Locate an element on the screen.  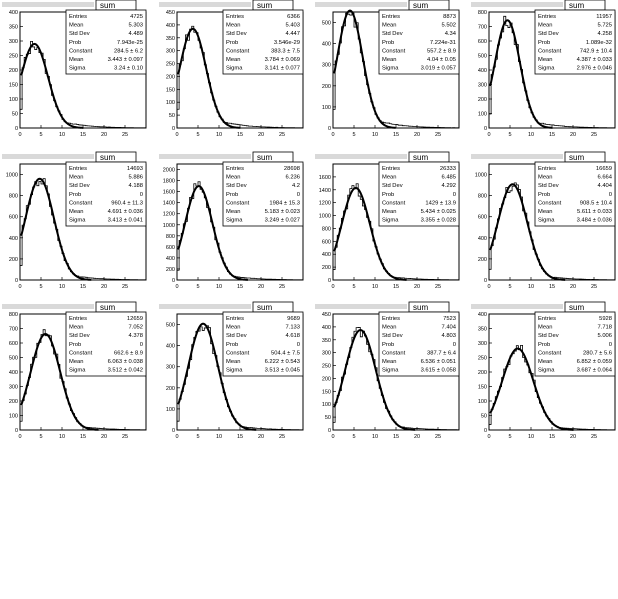
stat-value-sigma: 3.513 ± 0.045 is located at coordinates (282, 371).